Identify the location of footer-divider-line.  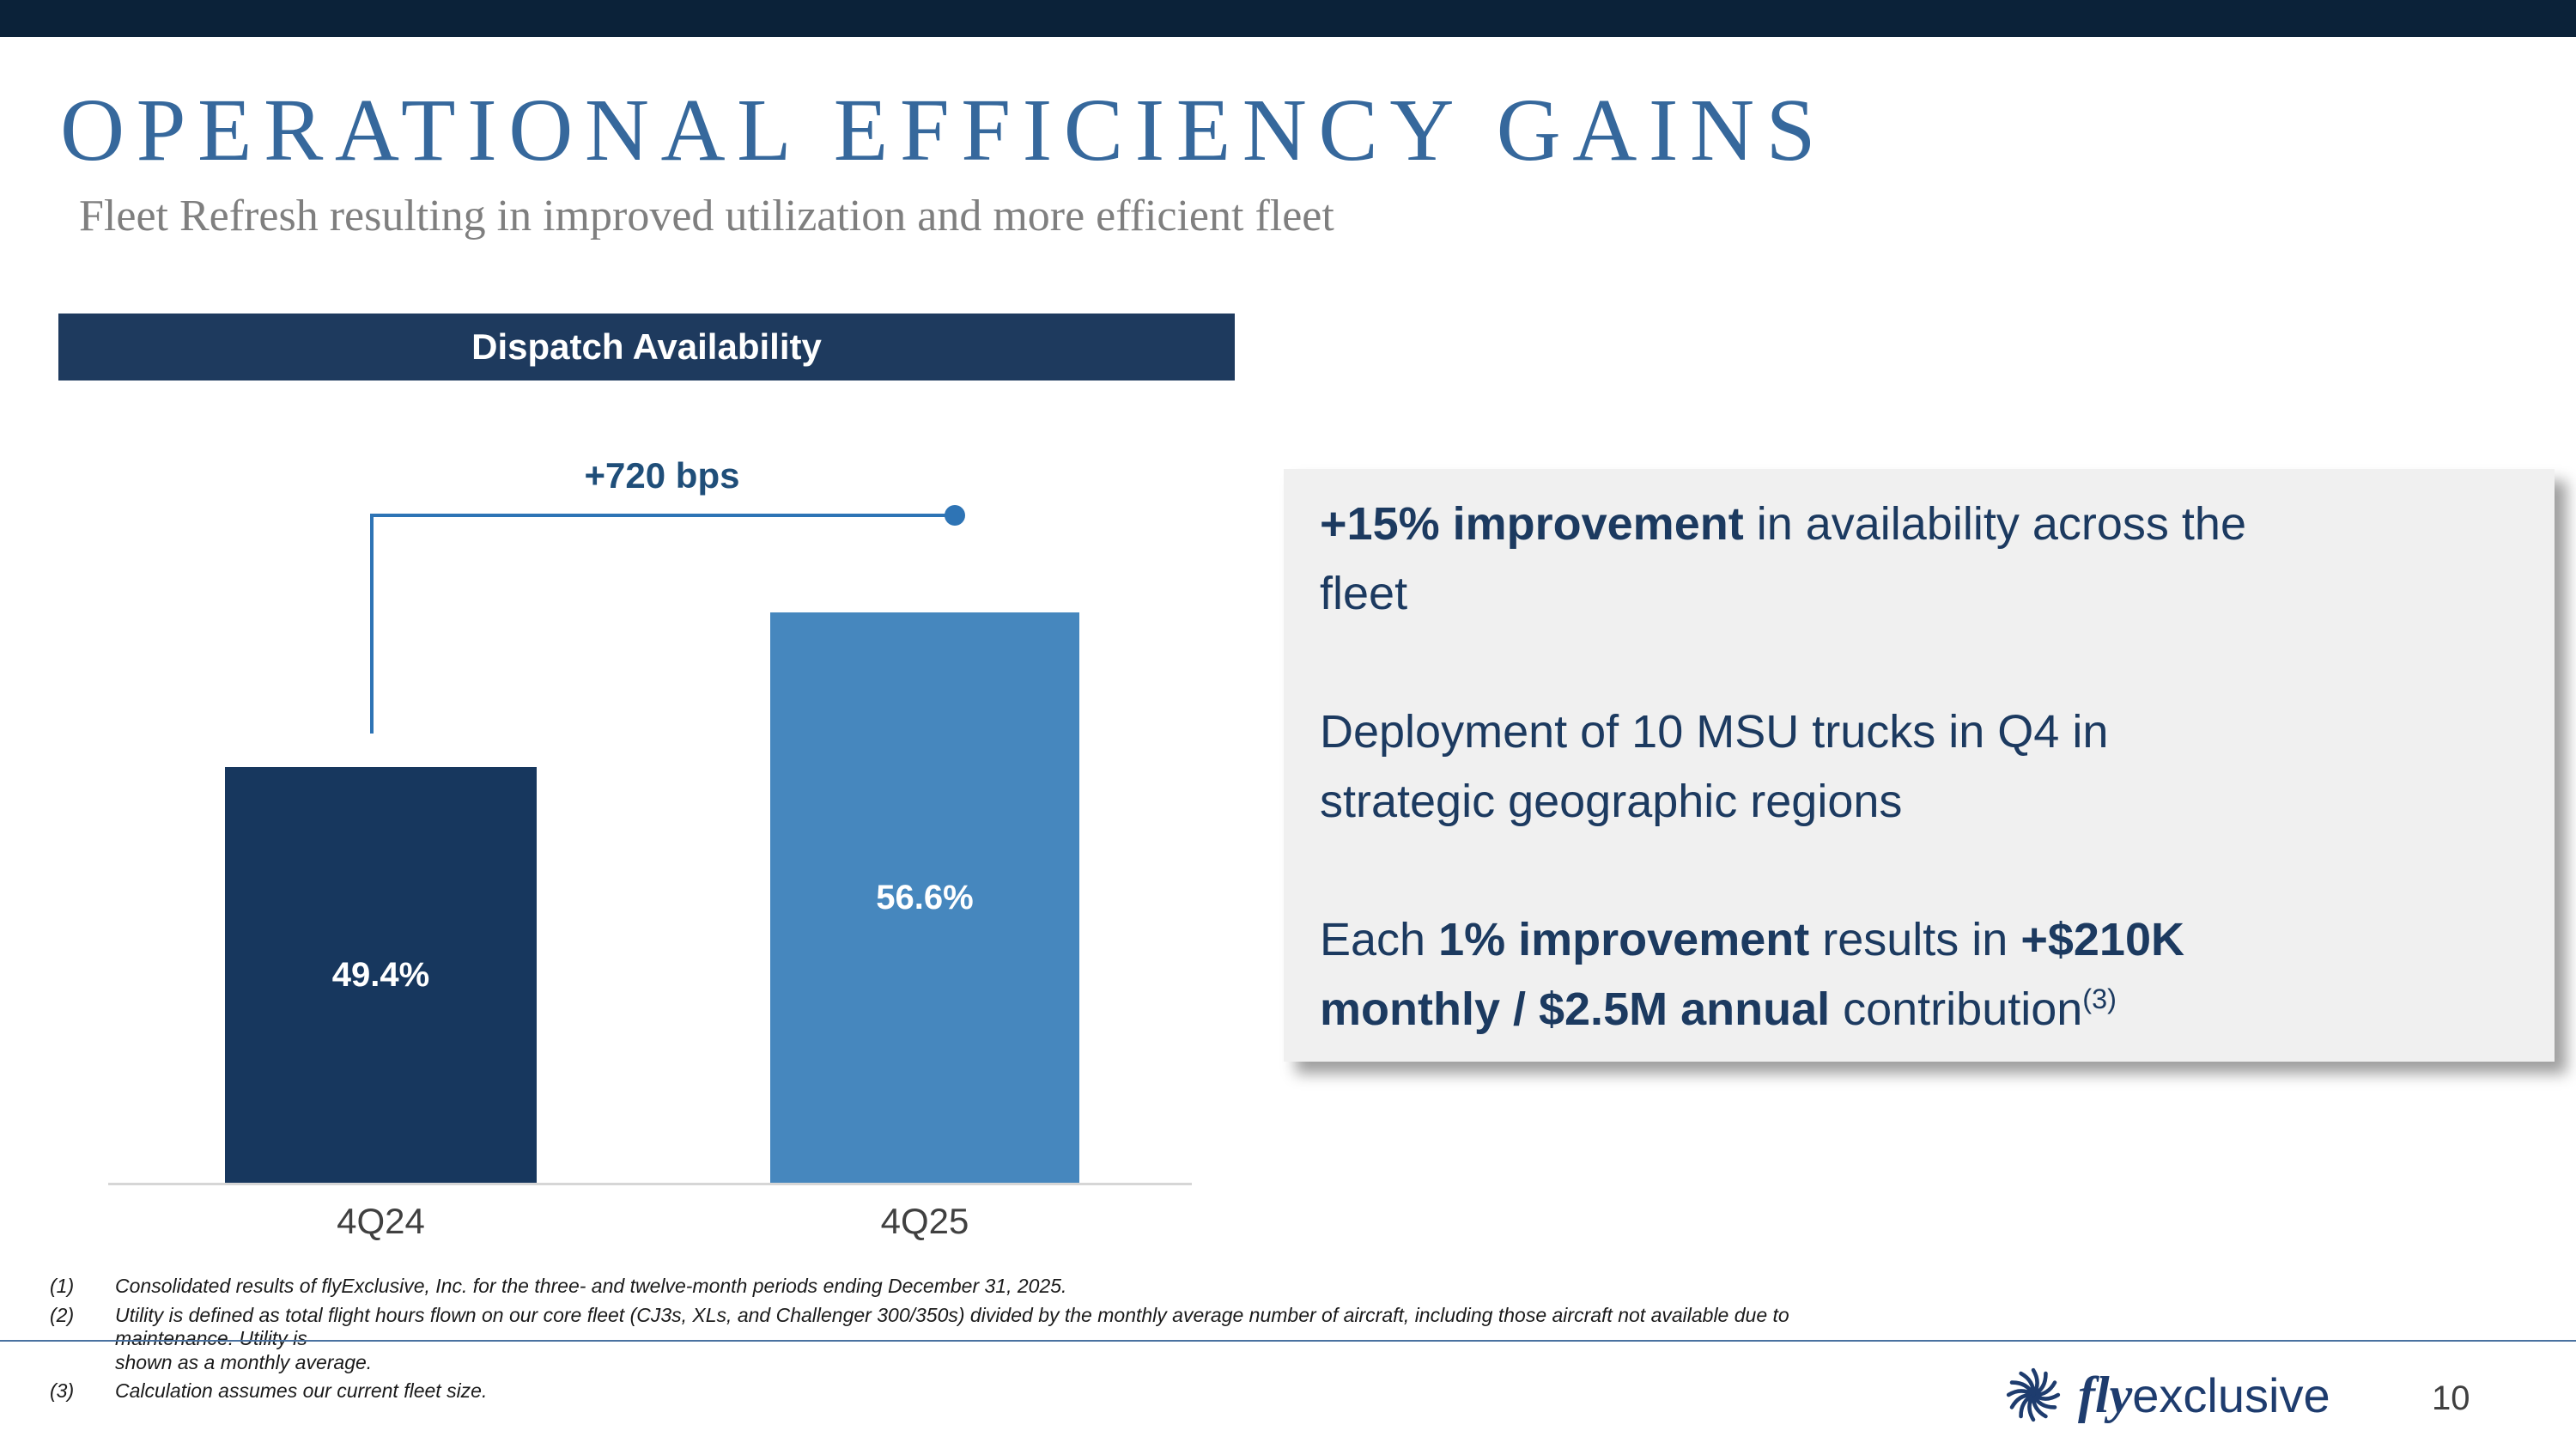
(1288, 1341).